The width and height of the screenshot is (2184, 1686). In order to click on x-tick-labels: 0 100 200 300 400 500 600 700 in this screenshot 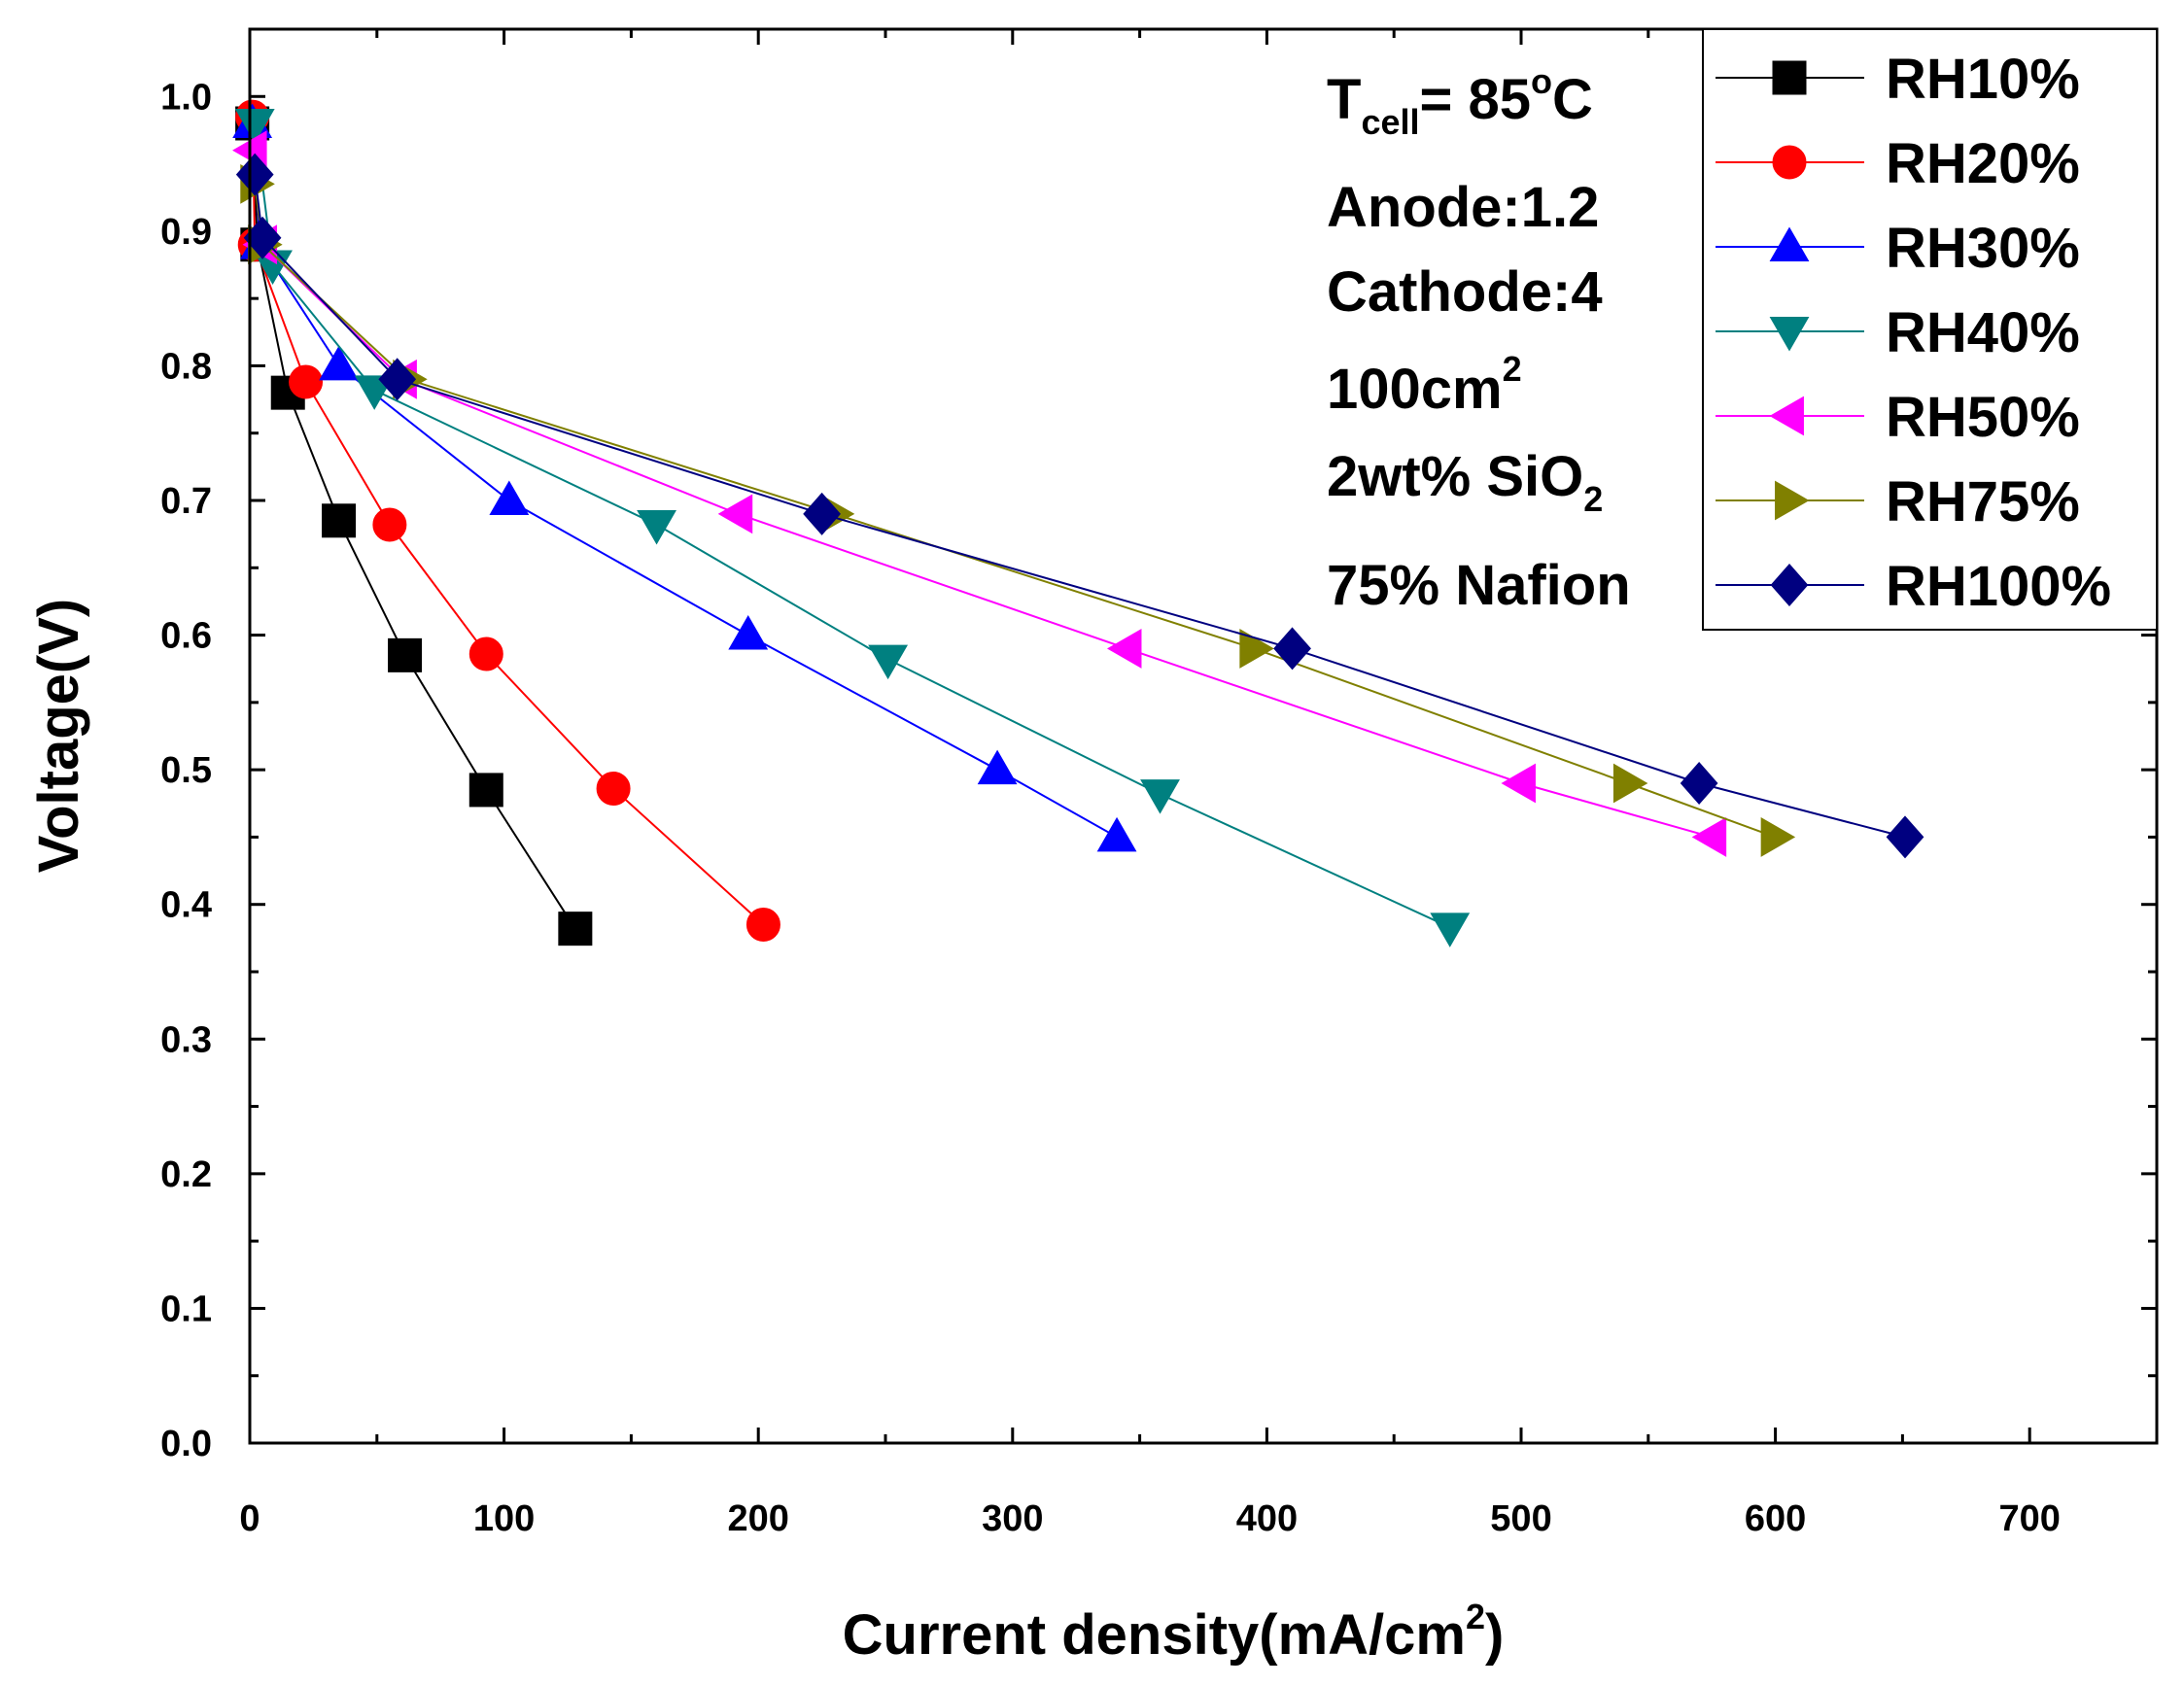, I will do `click(1149, 1519)`.